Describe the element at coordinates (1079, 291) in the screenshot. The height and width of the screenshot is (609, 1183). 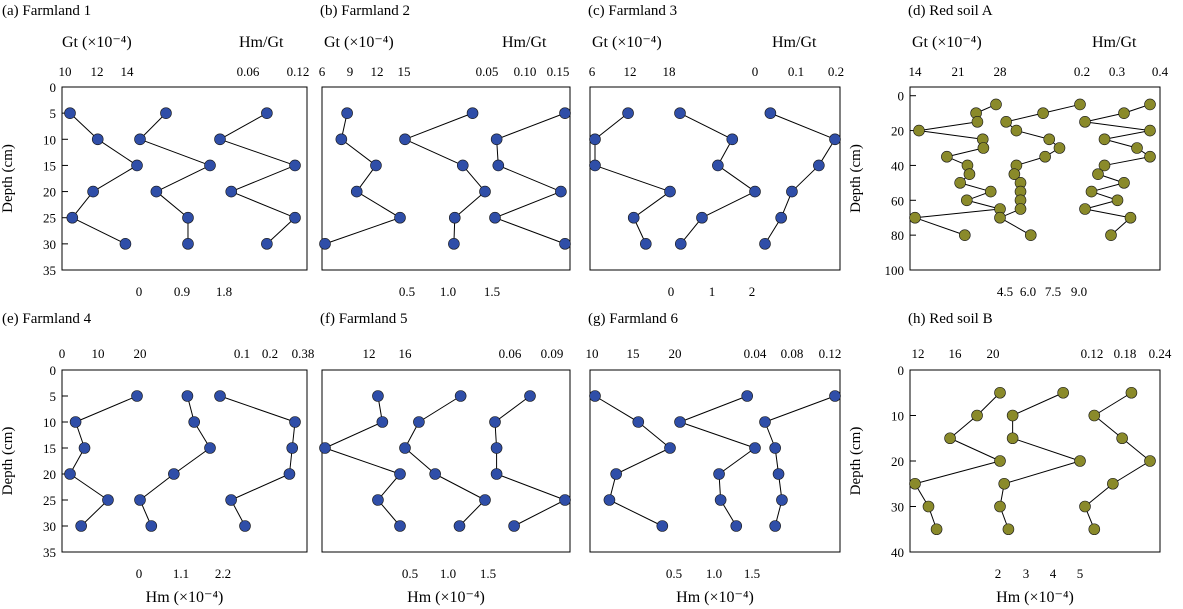
I see `bottom-tick-label: 9.0` at that location.